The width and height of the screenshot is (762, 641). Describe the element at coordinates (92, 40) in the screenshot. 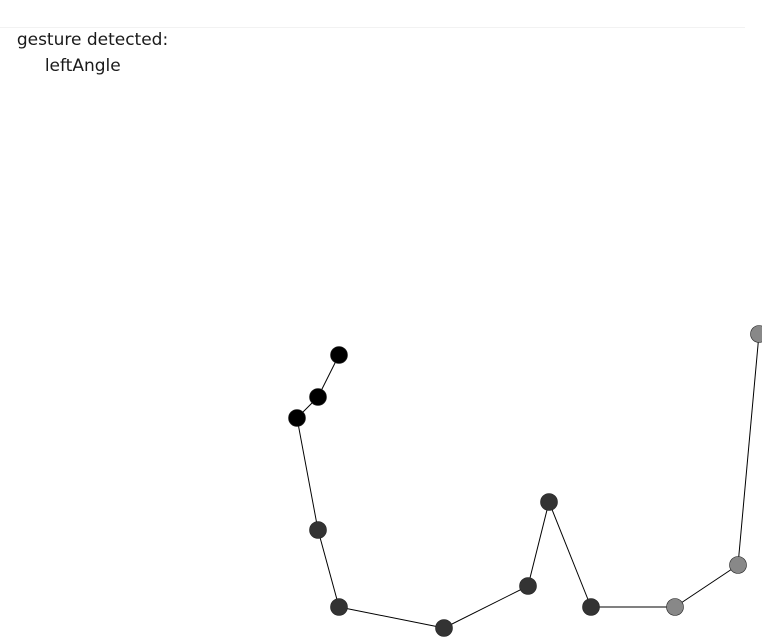

I see `status-label: gesture detected:` at that location.